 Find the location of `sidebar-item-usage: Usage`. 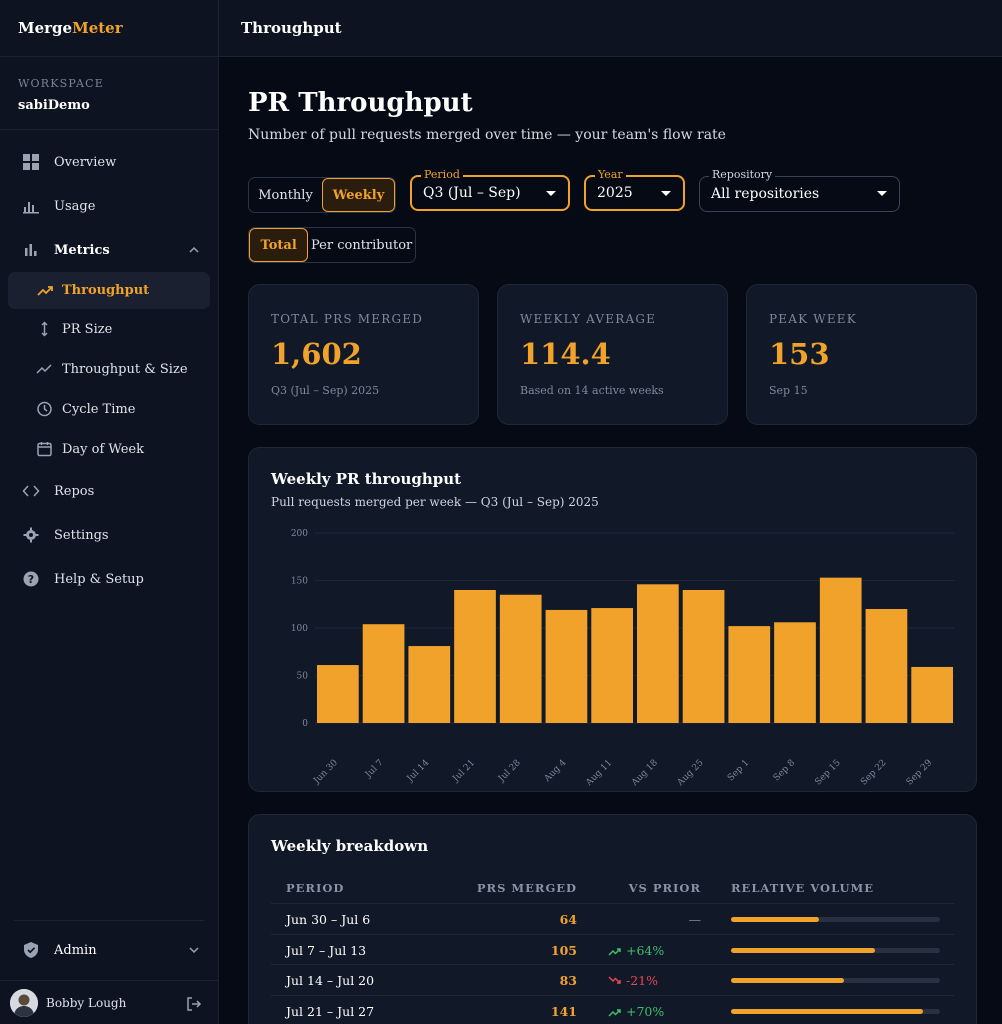

sidebar-item-usage: Usage is located at coordinates (109, 206).